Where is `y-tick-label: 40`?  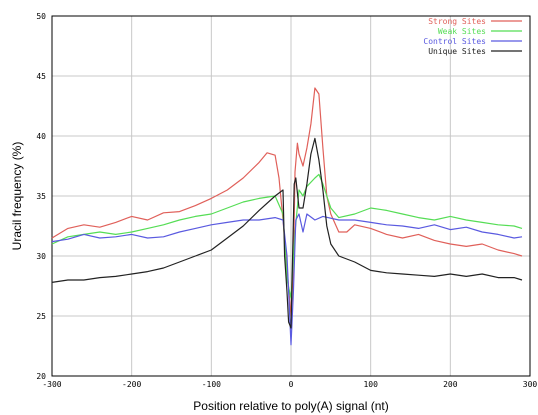
y-tick-label: 40 is located at coordinates (41, 136).